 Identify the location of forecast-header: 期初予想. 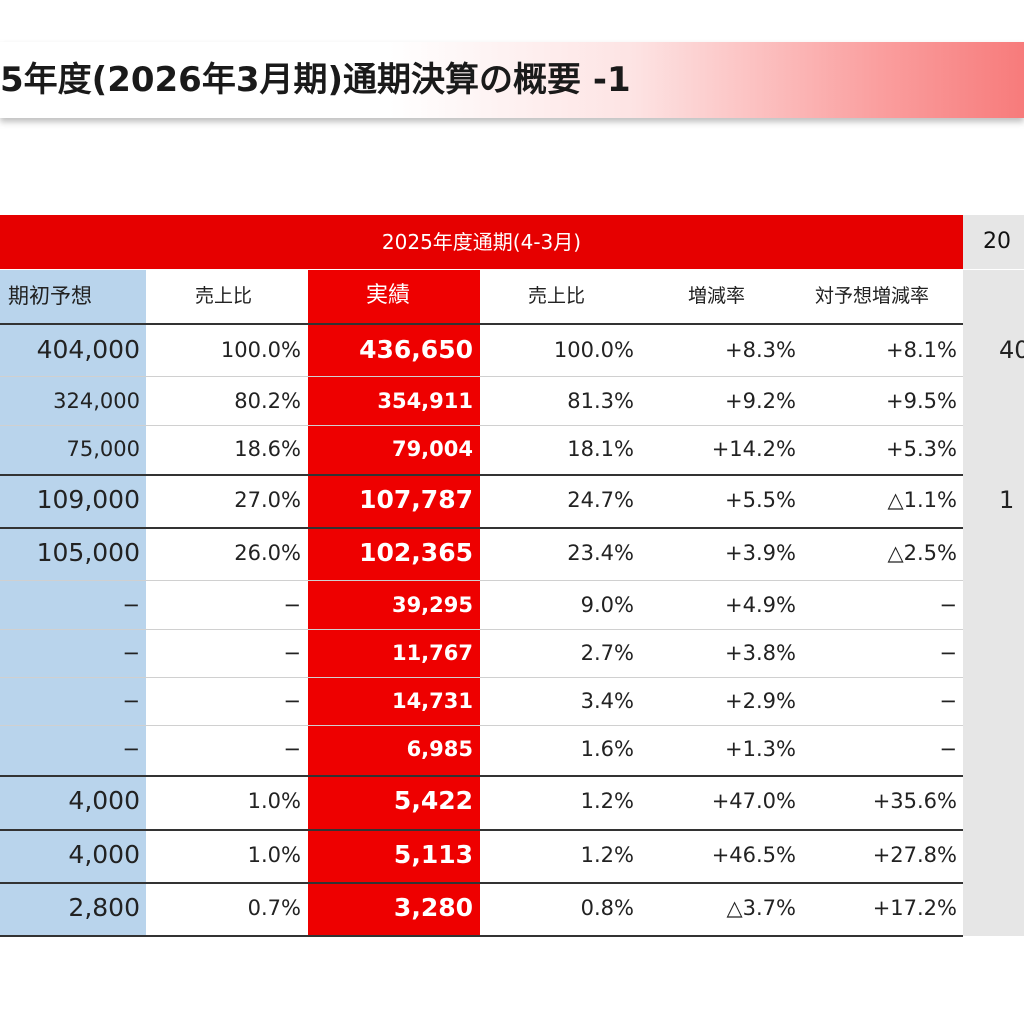
(50, 296).